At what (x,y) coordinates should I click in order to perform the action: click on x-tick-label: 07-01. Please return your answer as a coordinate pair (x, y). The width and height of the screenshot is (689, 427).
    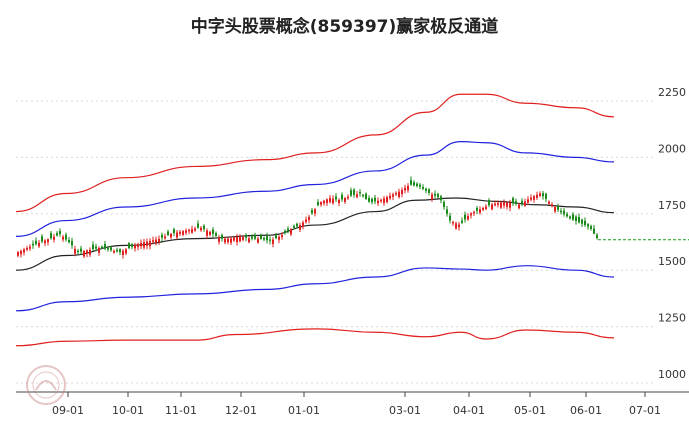
    Looking at the image, I should click on (645, 410).